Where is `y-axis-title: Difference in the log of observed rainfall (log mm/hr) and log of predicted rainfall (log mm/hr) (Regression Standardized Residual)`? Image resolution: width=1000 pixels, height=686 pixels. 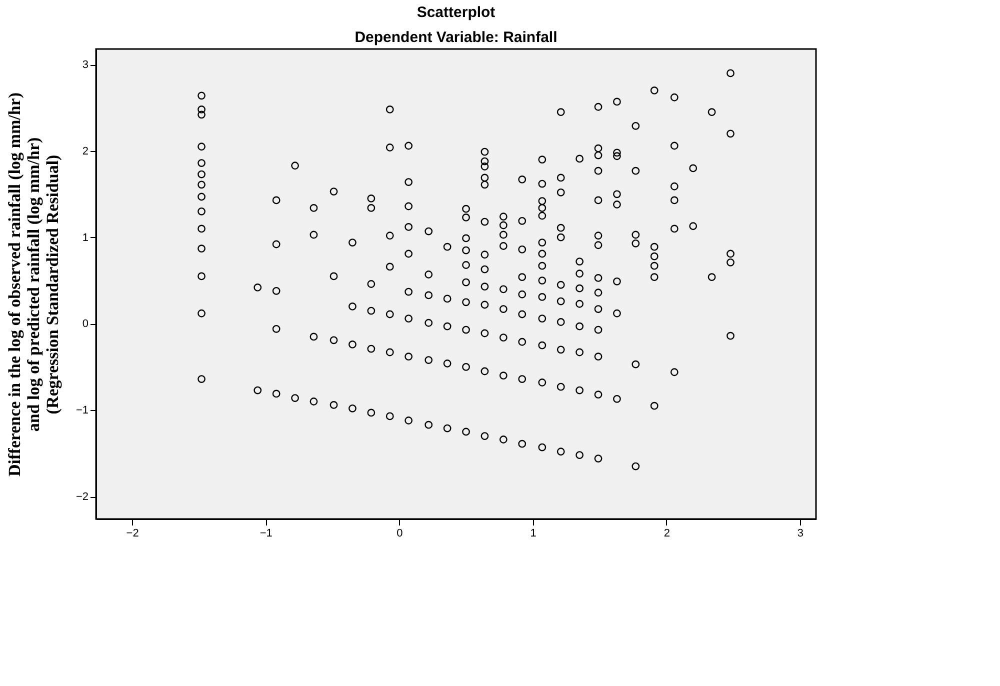
y-axis-title: Difference in the log of observed rainfall (log mm/hr) and log of predicted rainfall (log mm/hr) (Regression Standardized Residual) is located at coordinates (33, 284).